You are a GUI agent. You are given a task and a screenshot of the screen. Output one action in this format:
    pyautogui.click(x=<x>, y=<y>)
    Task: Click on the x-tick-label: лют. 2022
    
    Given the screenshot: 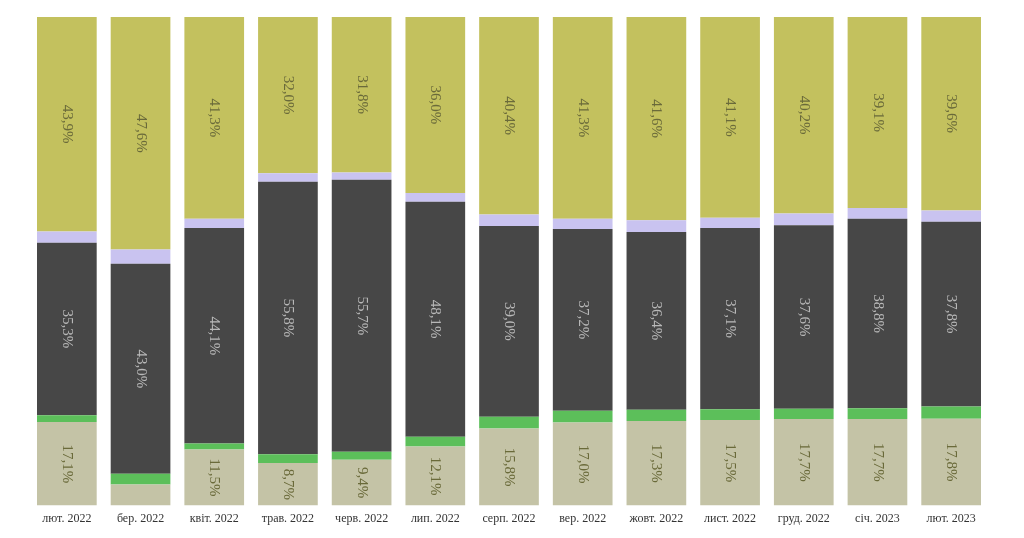 What is the action you would take?
    pyautogui.click(x=67, y=517)
    